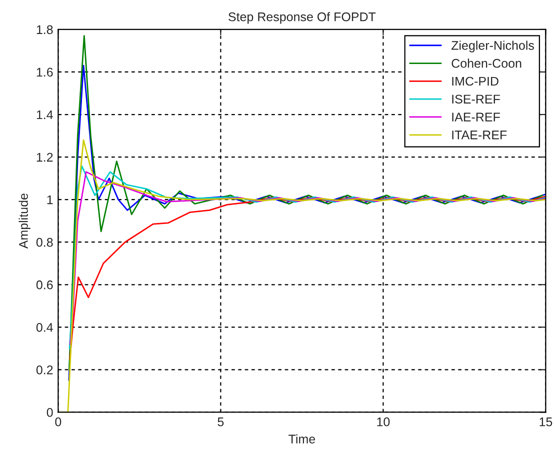 The height and width of the screenshot is (453, 554). Describe the element at coordinates (487, 63) in the screenshot. I see `legend-label: Cohen-Coon` at that location.